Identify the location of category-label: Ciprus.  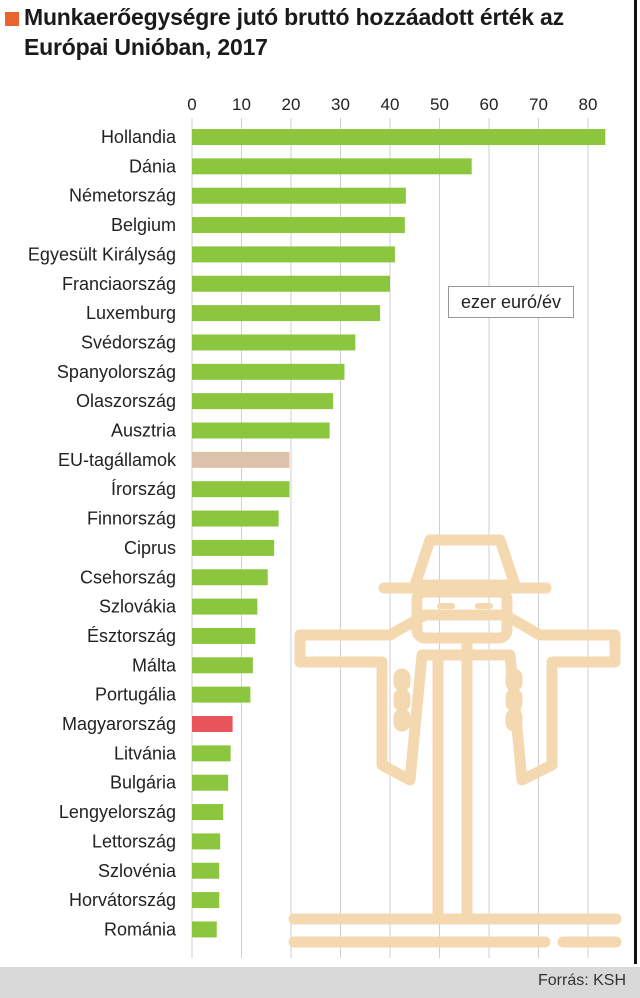
(150, 548).